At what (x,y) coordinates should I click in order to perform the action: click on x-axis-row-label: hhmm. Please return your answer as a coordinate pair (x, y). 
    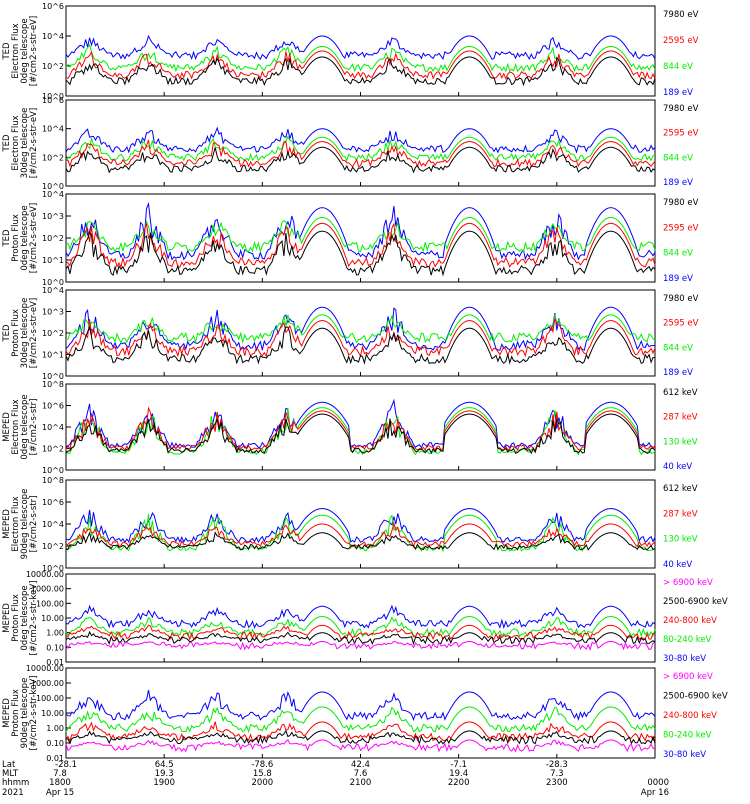
    Looking at the image, I should click on (15, 783).